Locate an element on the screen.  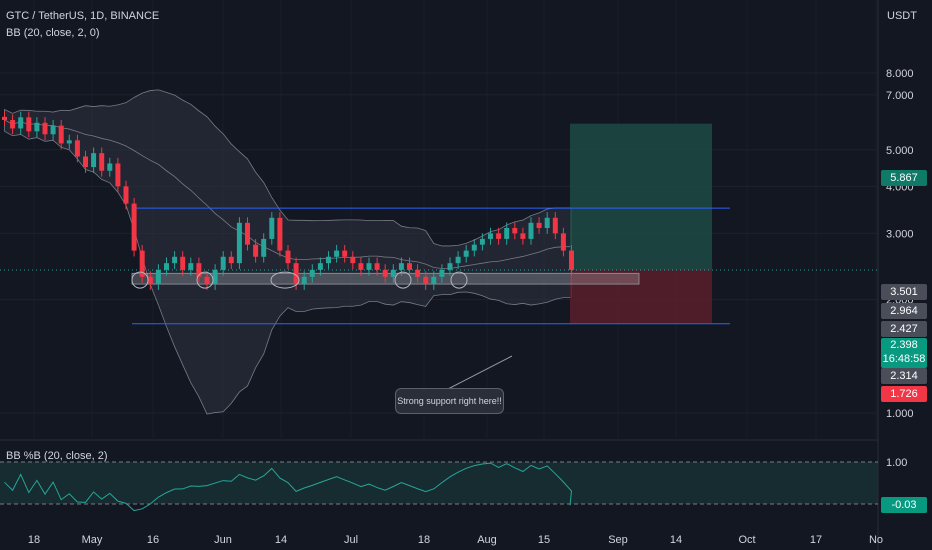
time-tick-label: Oct is located at coordinates (746, 540).